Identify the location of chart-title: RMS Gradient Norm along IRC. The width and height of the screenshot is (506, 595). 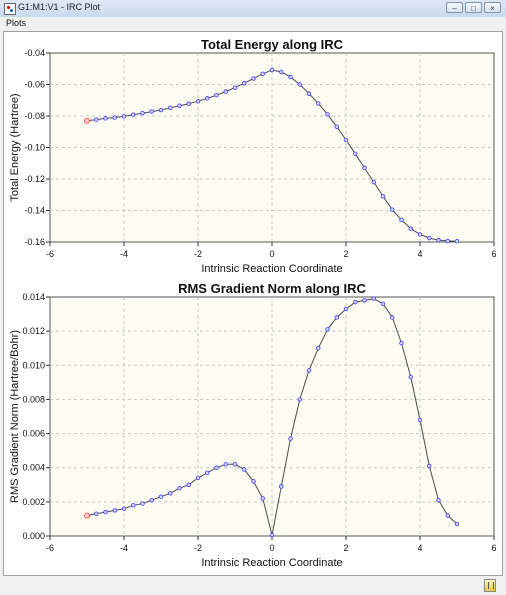
(272, 288).